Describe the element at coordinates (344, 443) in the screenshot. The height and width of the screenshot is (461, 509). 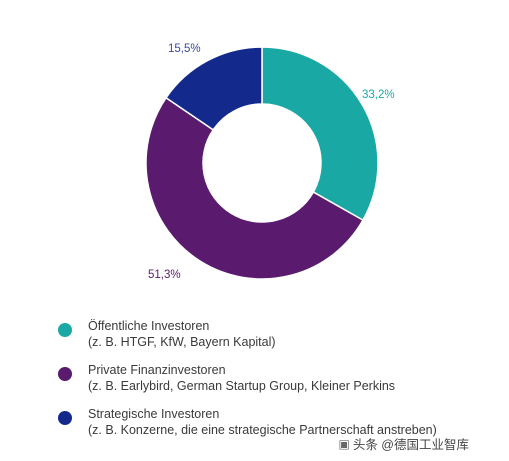
I see `toutiao-icon: ▣` at that location.